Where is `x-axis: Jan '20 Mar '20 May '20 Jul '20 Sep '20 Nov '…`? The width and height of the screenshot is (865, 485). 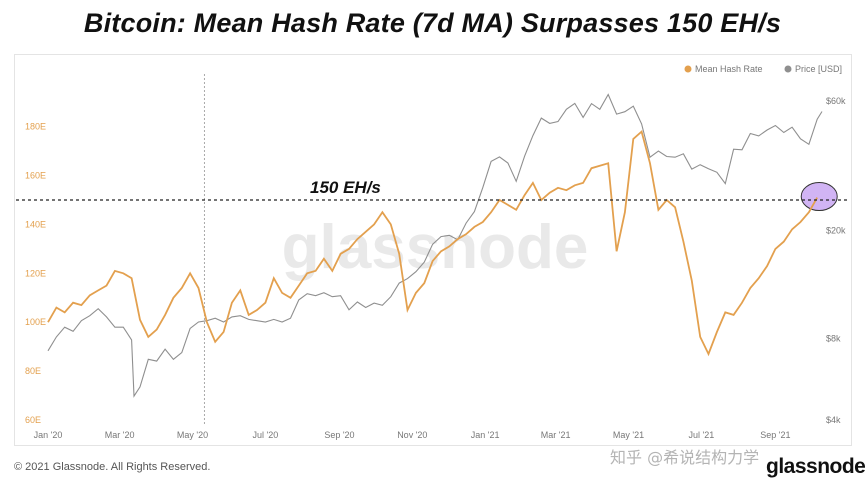
x-axis: Jan '20 Mar '20 May '20 Jul '20 Sep '20 Nov '… is located at coordinates (412, 435).